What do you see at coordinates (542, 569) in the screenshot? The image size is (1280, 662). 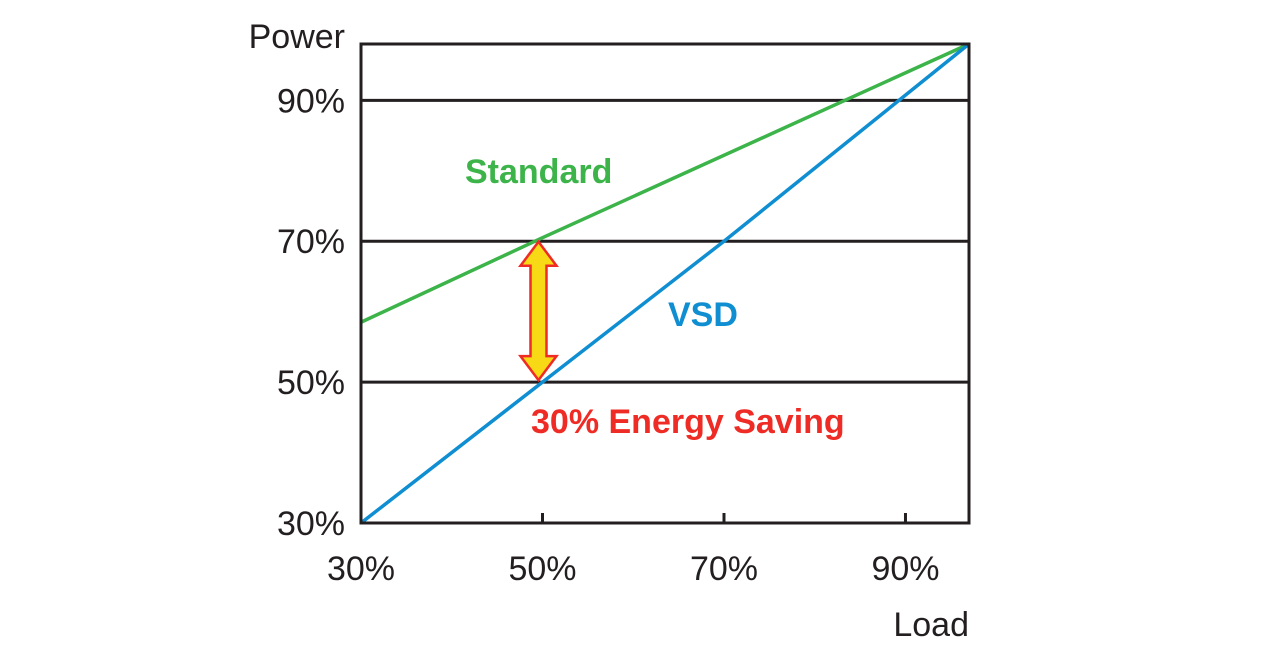 I see `x-tick-label: 50%` at bounding box center [542, 569].